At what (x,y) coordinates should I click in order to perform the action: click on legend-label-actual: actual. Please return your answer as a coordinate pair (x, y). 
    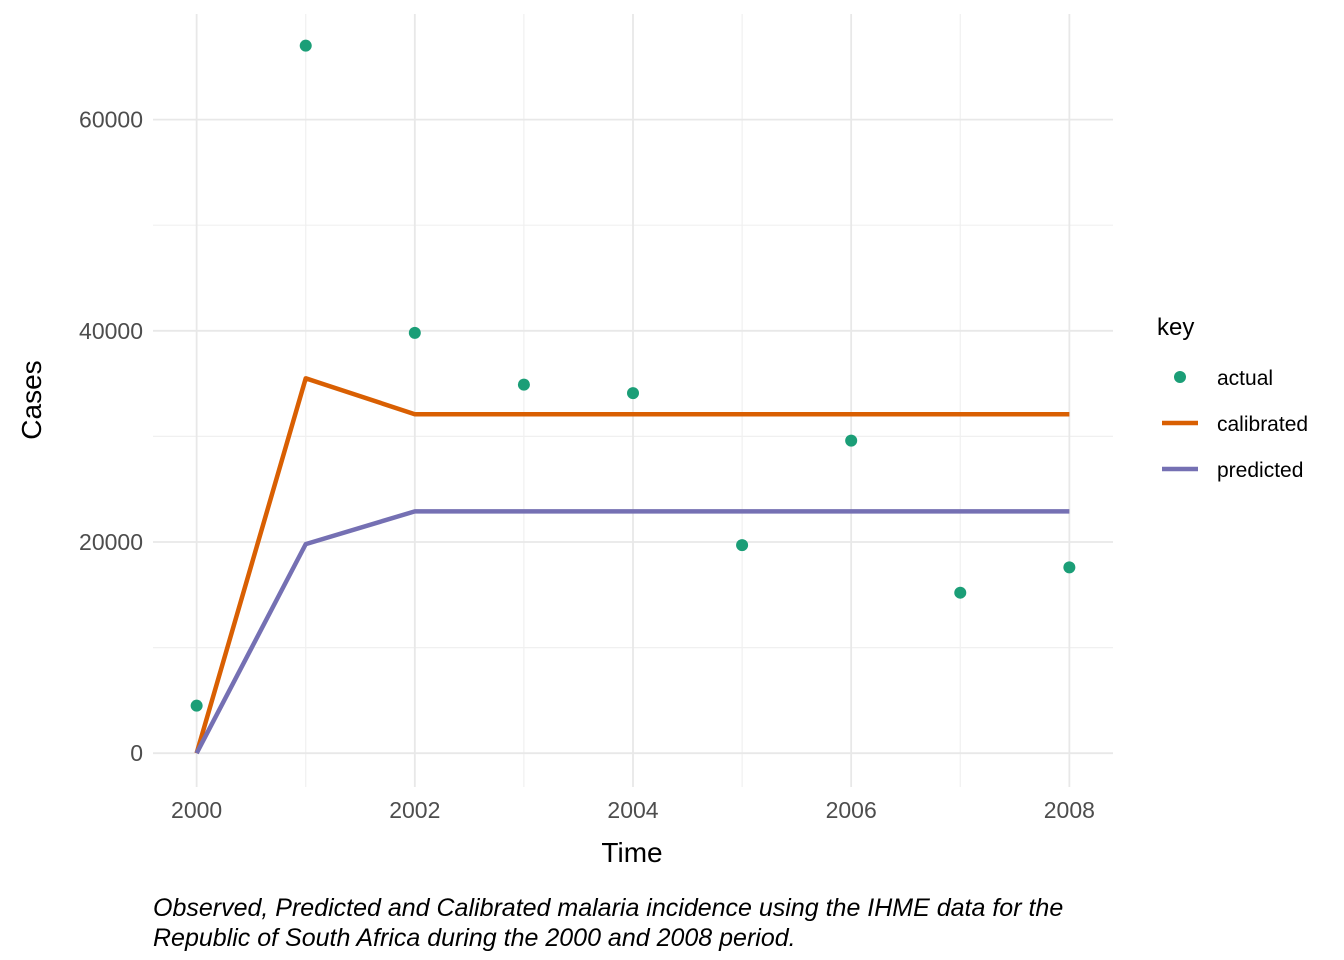
    Looking at the image, I should click on (1245, 378).